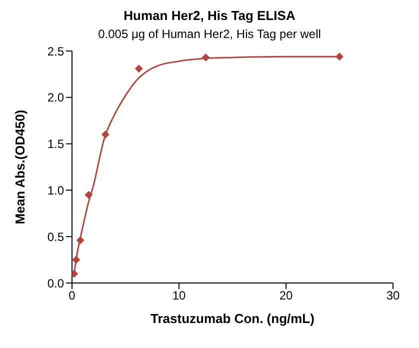 This screenshot has width=419, height=348. Describe the element at coordinates (393, 295) in the screenshot. I see `x-tick-label: 30` at that location.